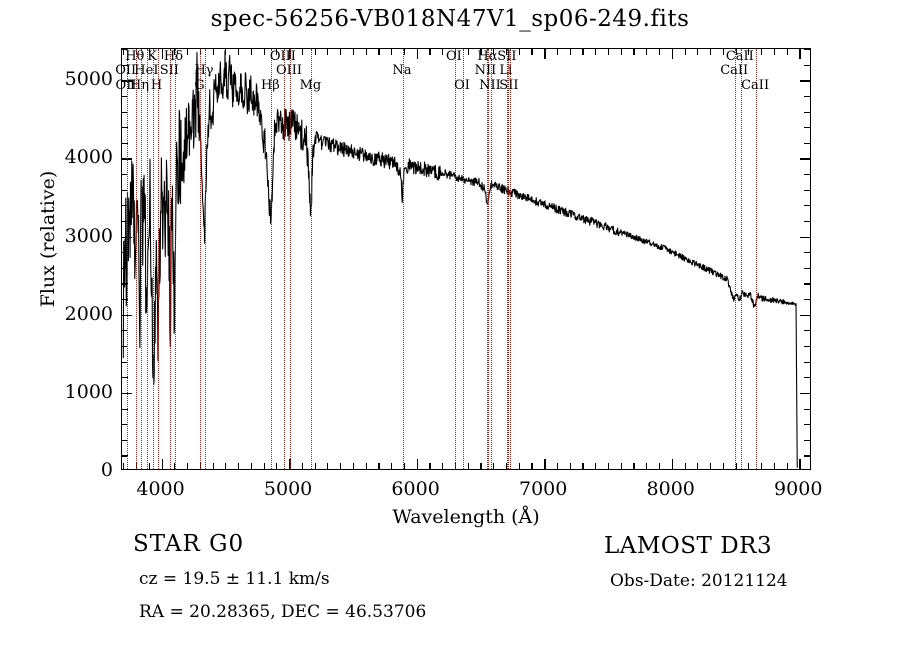 Image resolution: width=900 pixels, height=649 pixels. I want to click on spectral-line-label: Na, so click(402, 70).